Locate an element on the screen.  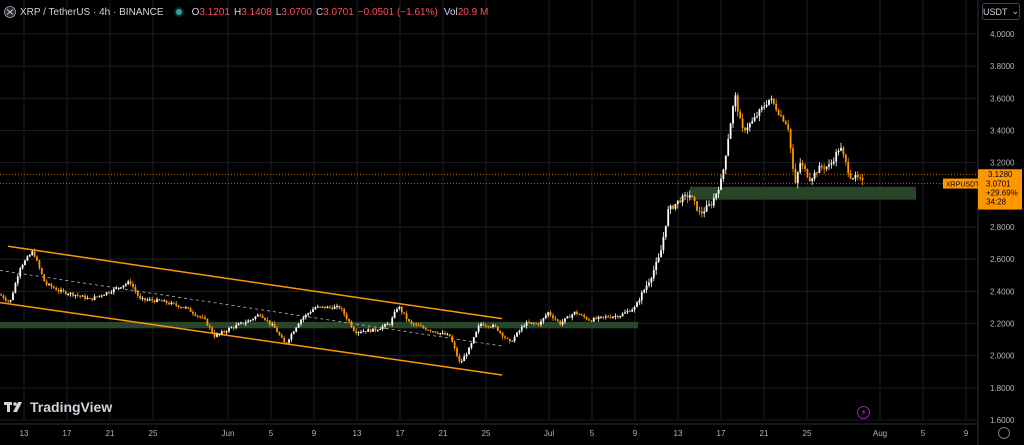
price-tick-label: 3.4000 is located at coordinates (1002, 131).